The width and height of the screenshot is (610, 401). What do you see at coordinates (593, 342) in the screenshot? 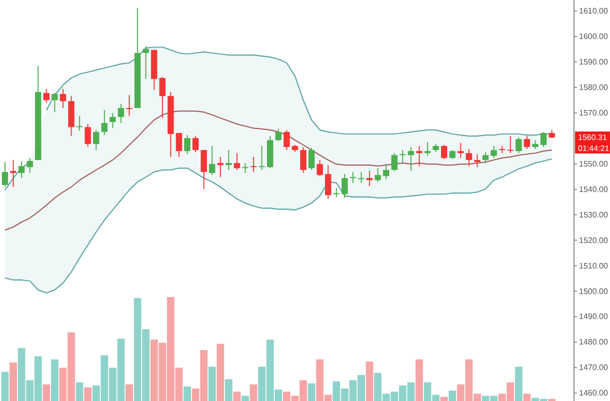
I see `y-tick-label: 1480.00` at bounding box center [593, 342].